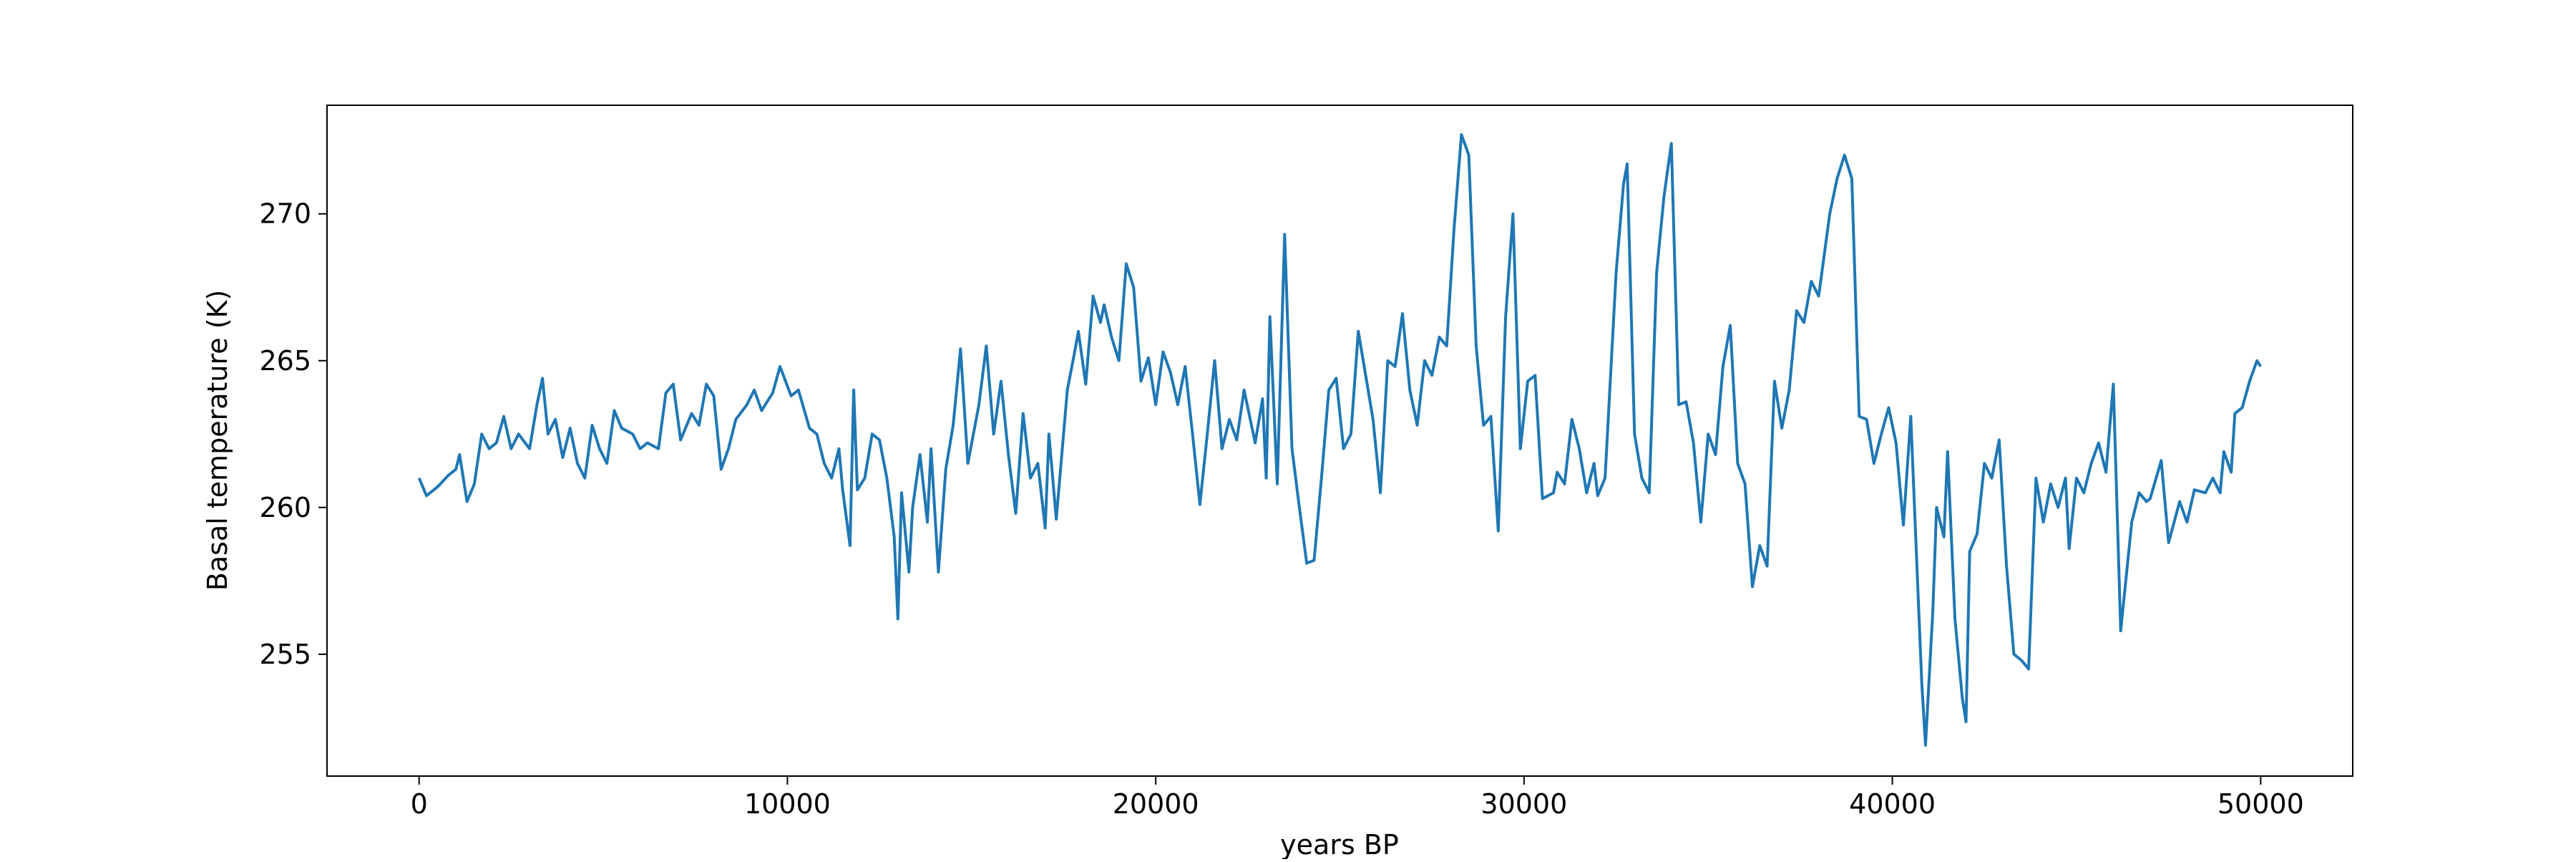 This screenshot has height=862, width=2576. Describe the element at coordinates (419, 804) in the screenshot. I see `x-tick-label: 0` at that location.